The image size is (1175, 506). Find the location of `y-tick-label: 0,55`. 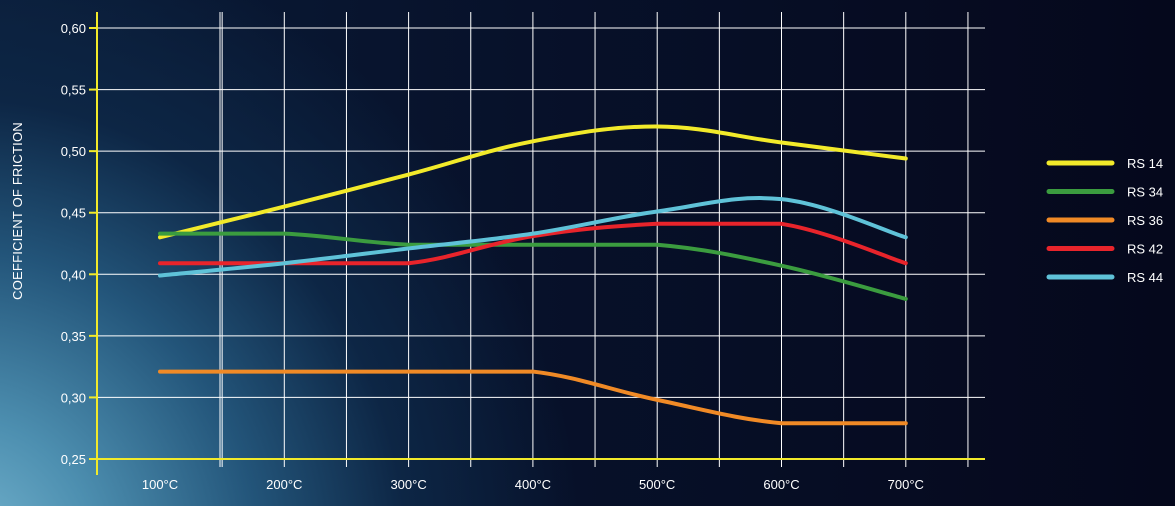

y-tick-label: 0,55 is located at coordinates (73, 90).